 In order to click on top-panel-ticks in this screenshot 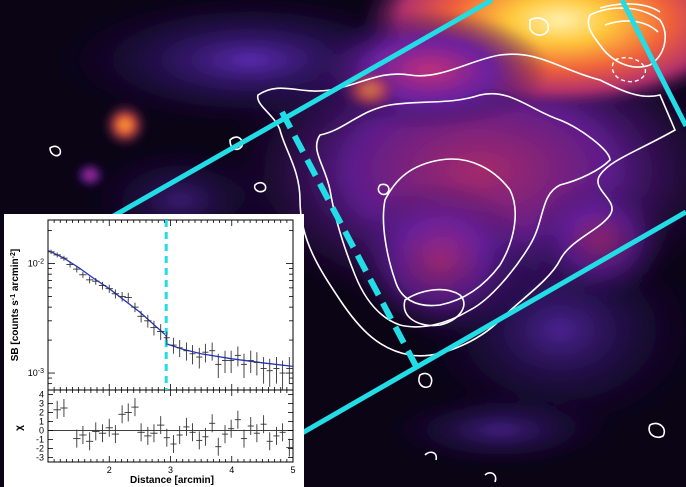, I will do `click(170, 305)`.